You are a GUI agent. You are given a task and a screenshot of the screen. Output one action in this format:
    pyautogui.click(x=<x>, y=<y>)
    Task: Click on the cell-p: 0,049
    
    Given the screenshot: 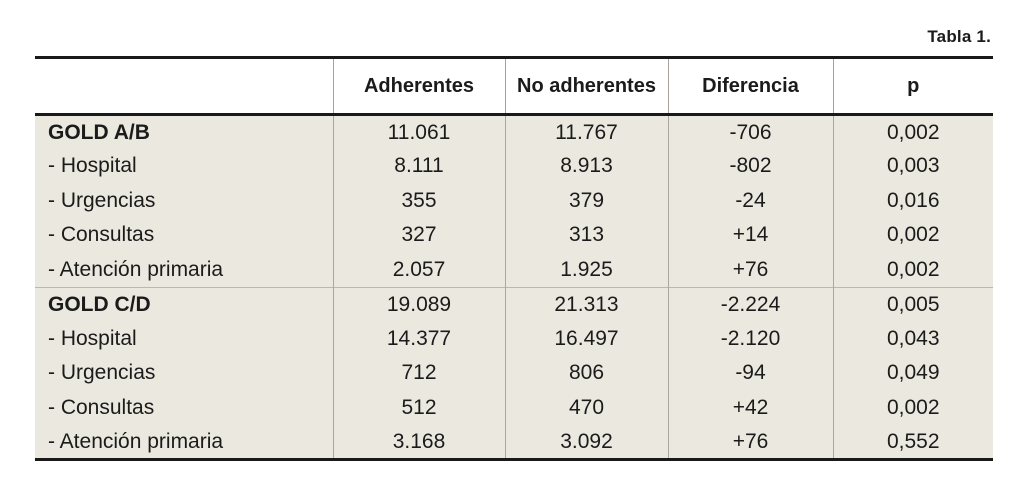 What is the action you would take?
    pyautogui.click(x=912, y=373)
    